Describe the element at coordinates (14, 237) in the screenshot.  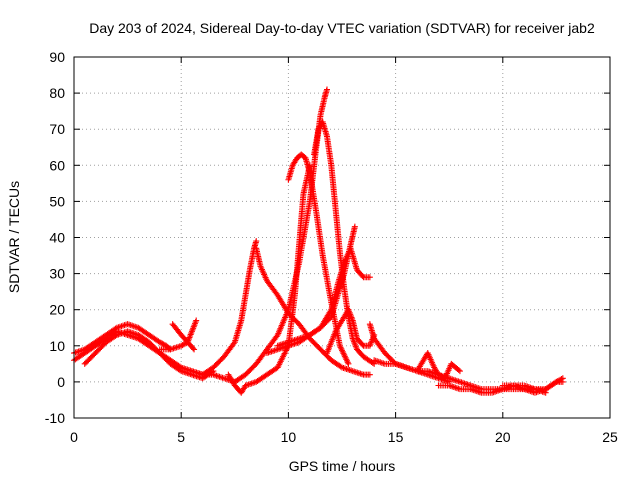
I see `y-axis-label: SDTVAR / TECUs` at that location.